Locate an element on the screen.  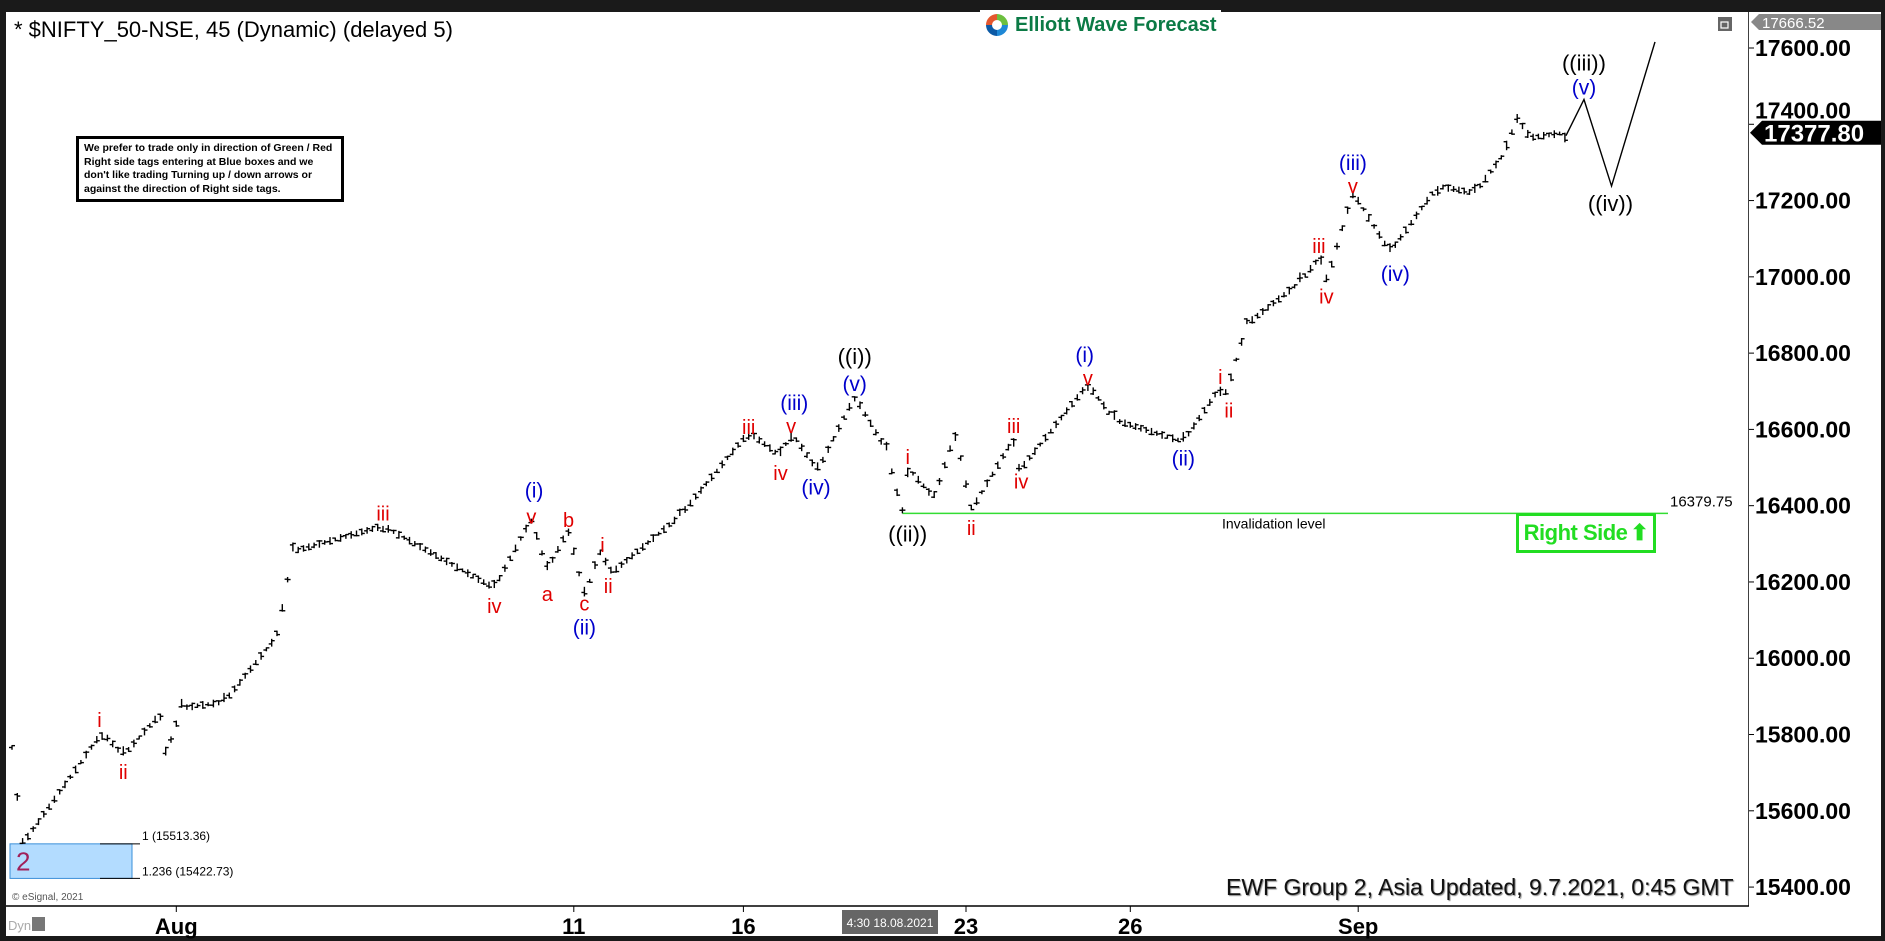
crosshair-time: 4:30 18.08.2021 is located at coordinates (890, 923).